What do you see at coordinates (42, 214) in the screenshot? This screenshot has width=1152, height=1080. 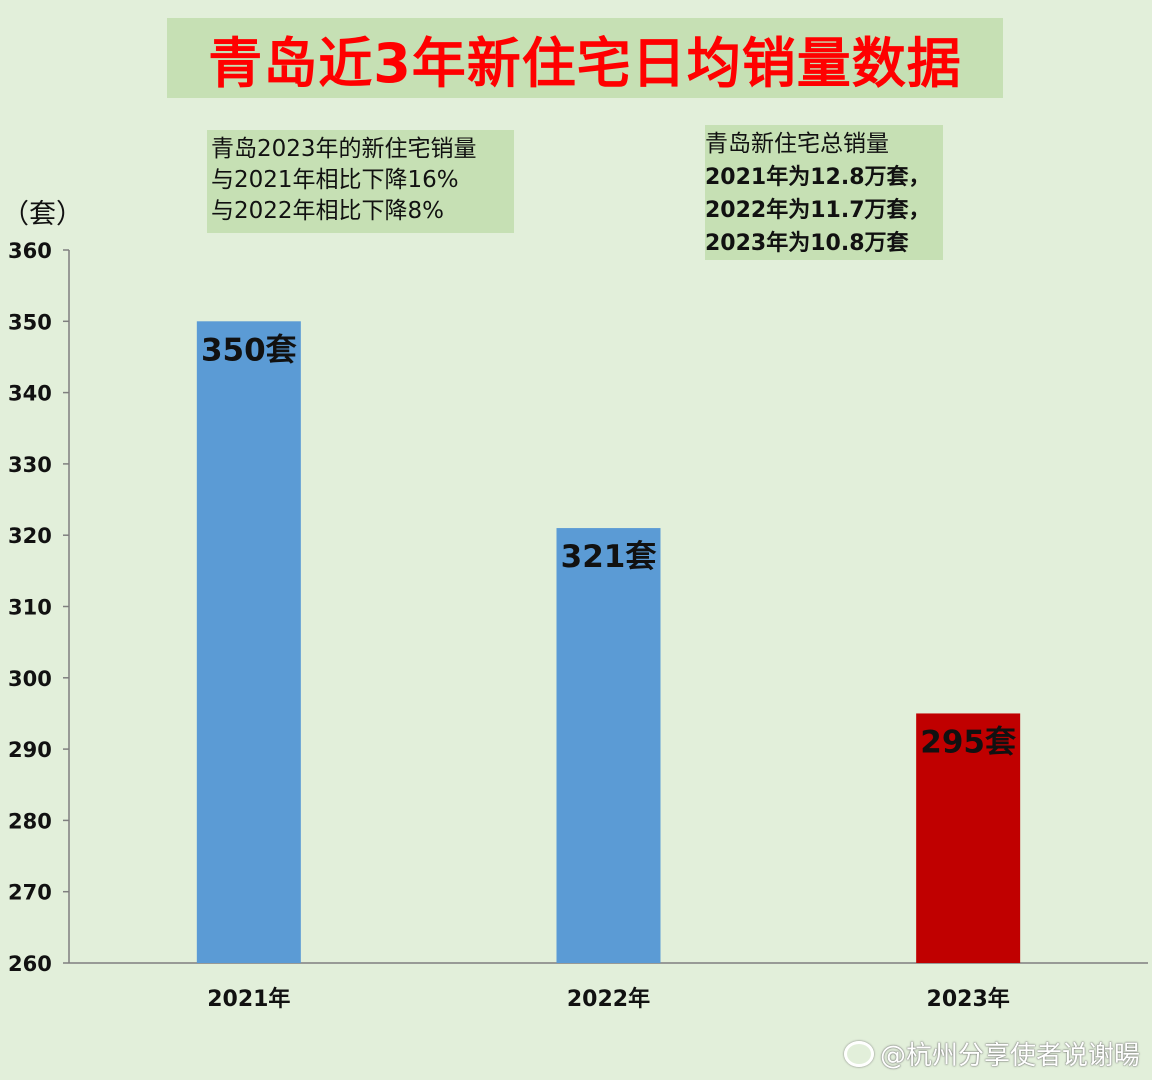 I see `y-axis-unit-label: （套）` at bounding box center [42, 214].